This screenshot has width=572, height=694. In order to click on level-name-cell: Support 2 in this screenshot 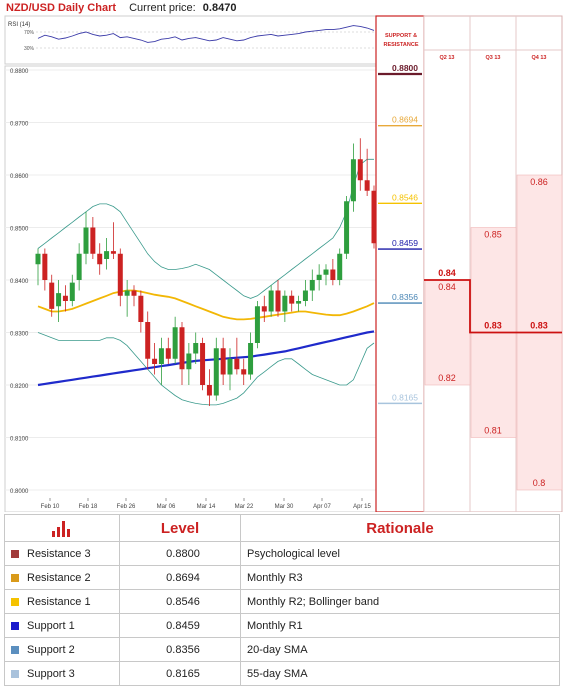, I will do `click(62, 649)`.